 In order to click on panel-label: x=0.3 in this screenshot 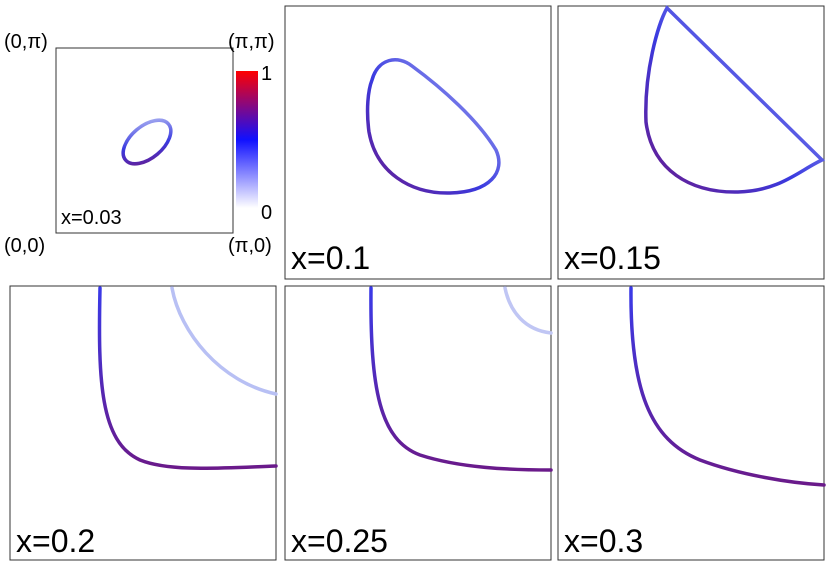, I will do `click(603, 541)`.